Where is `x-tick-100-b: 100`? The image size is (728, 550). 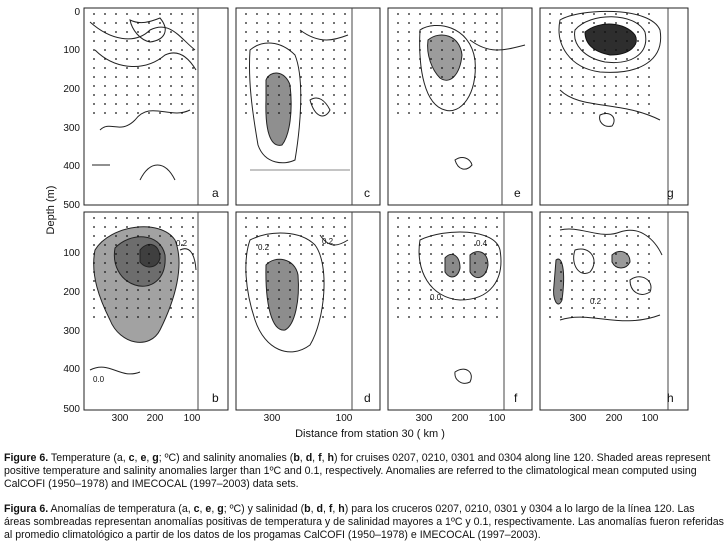
x-tick-100-b: 100 is located at coordinates (192, 418).